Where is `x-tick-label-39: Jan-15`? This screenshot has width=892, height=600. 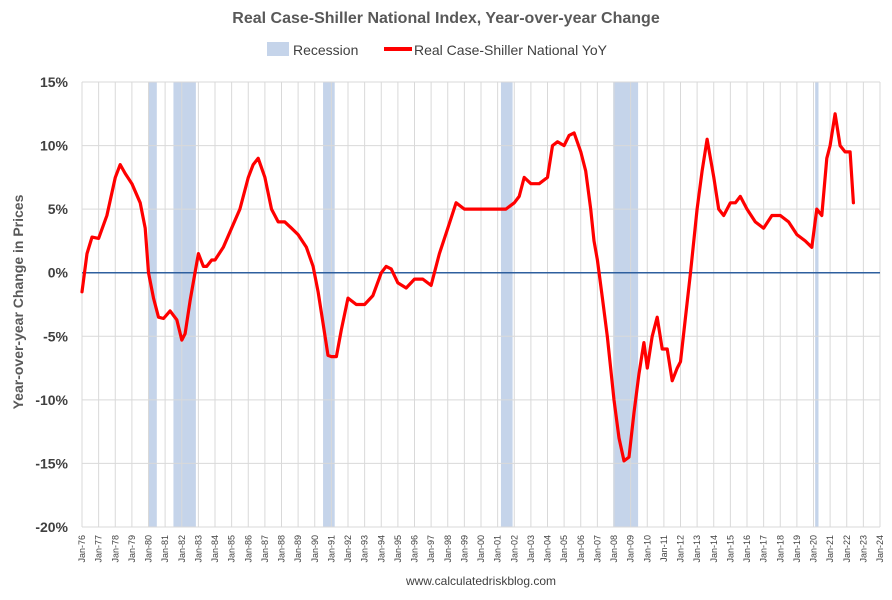
x-tick-label-39: Jan-15 is located at coordinates (730, 549).